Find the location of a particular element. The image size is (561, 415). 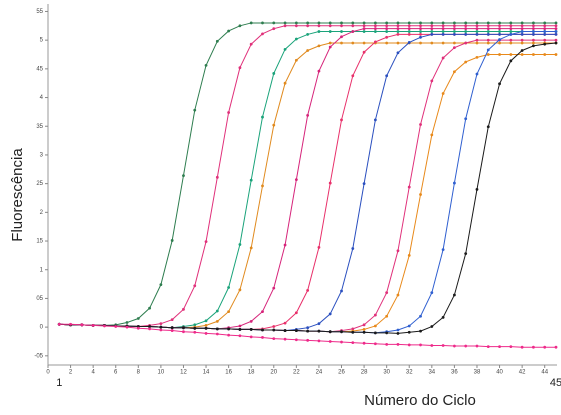

y-tick-label: 05 is located at coordinates (39, 299).